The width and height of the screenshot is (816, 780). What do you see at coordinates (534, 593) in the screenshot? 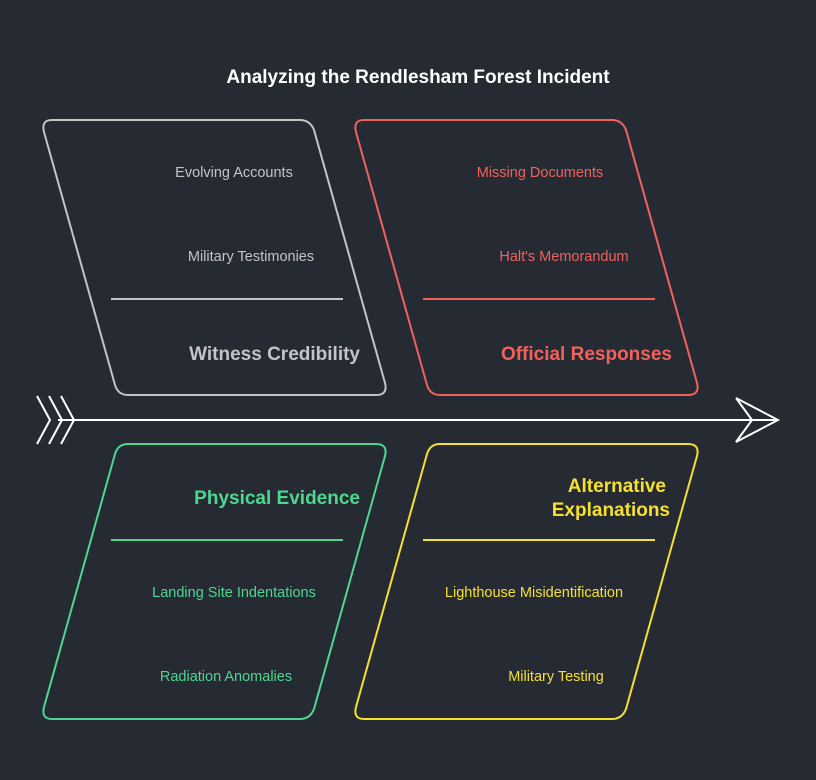
I see `cause-item: Lighthouse Misidentification` at bounding box center [534, 593].